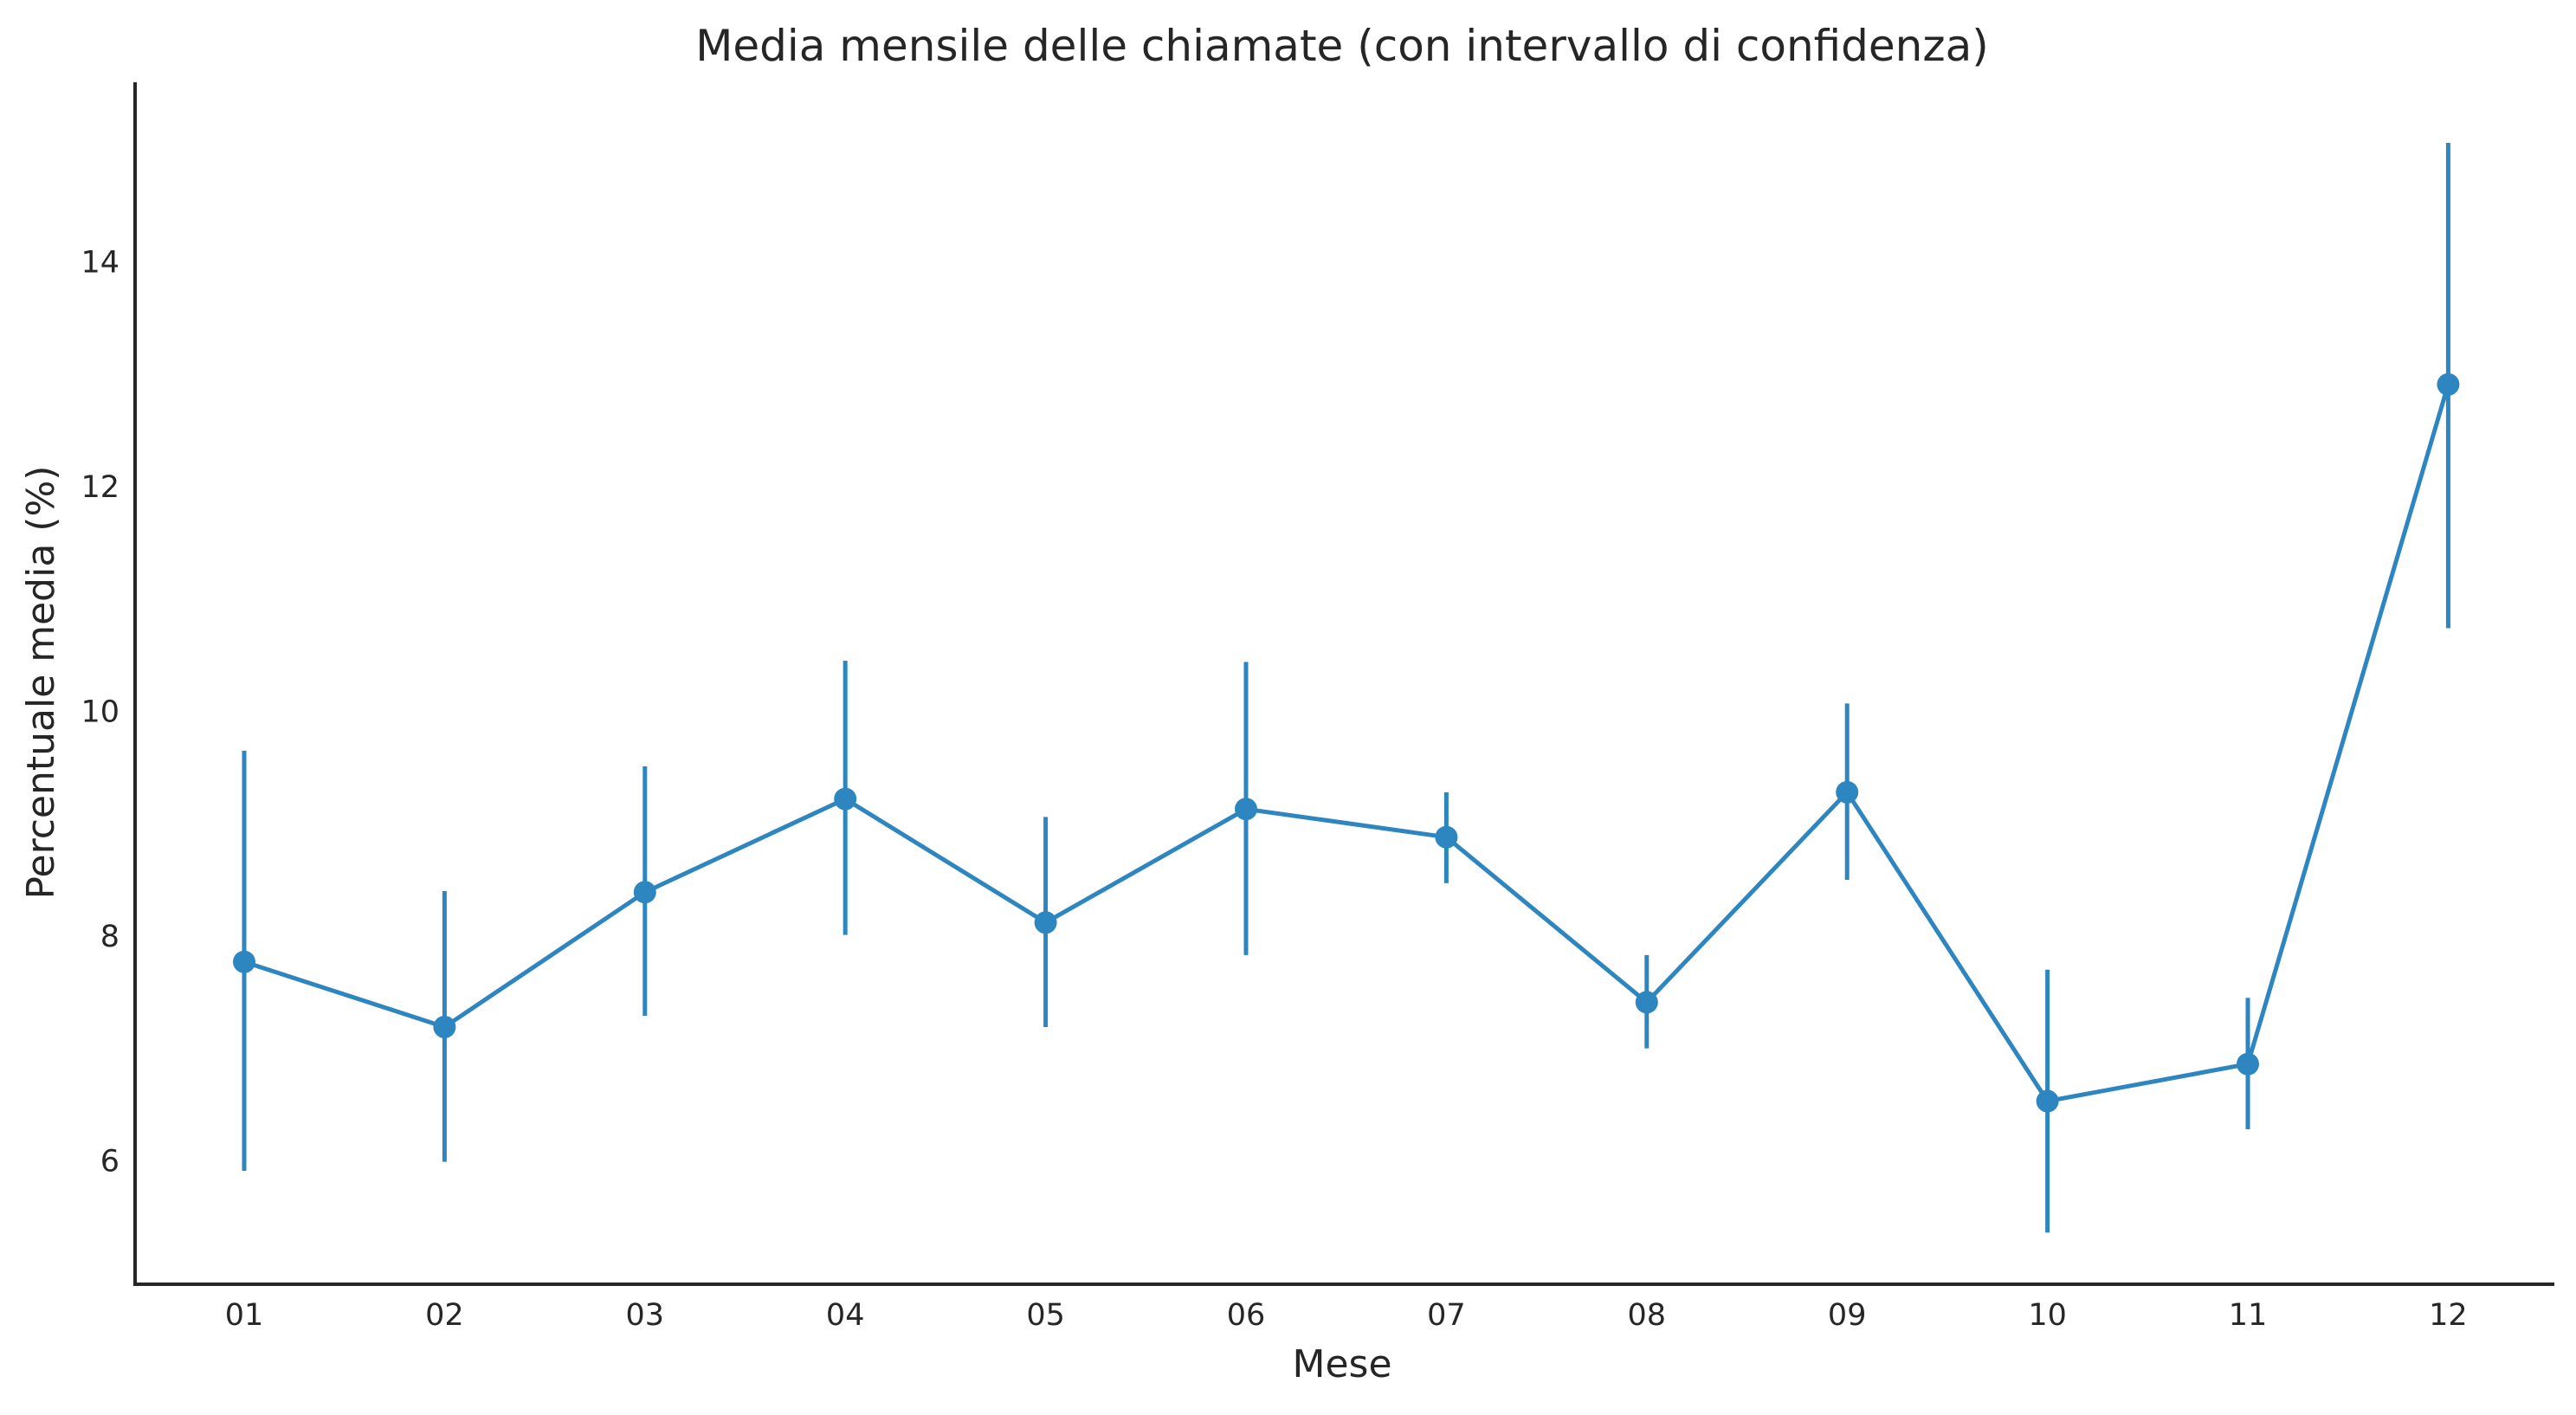  What do you see at coordinates (2448, 1315) in the screenshot?
I see `x-tick-label: 12` at bounding box center [2448, 1315].